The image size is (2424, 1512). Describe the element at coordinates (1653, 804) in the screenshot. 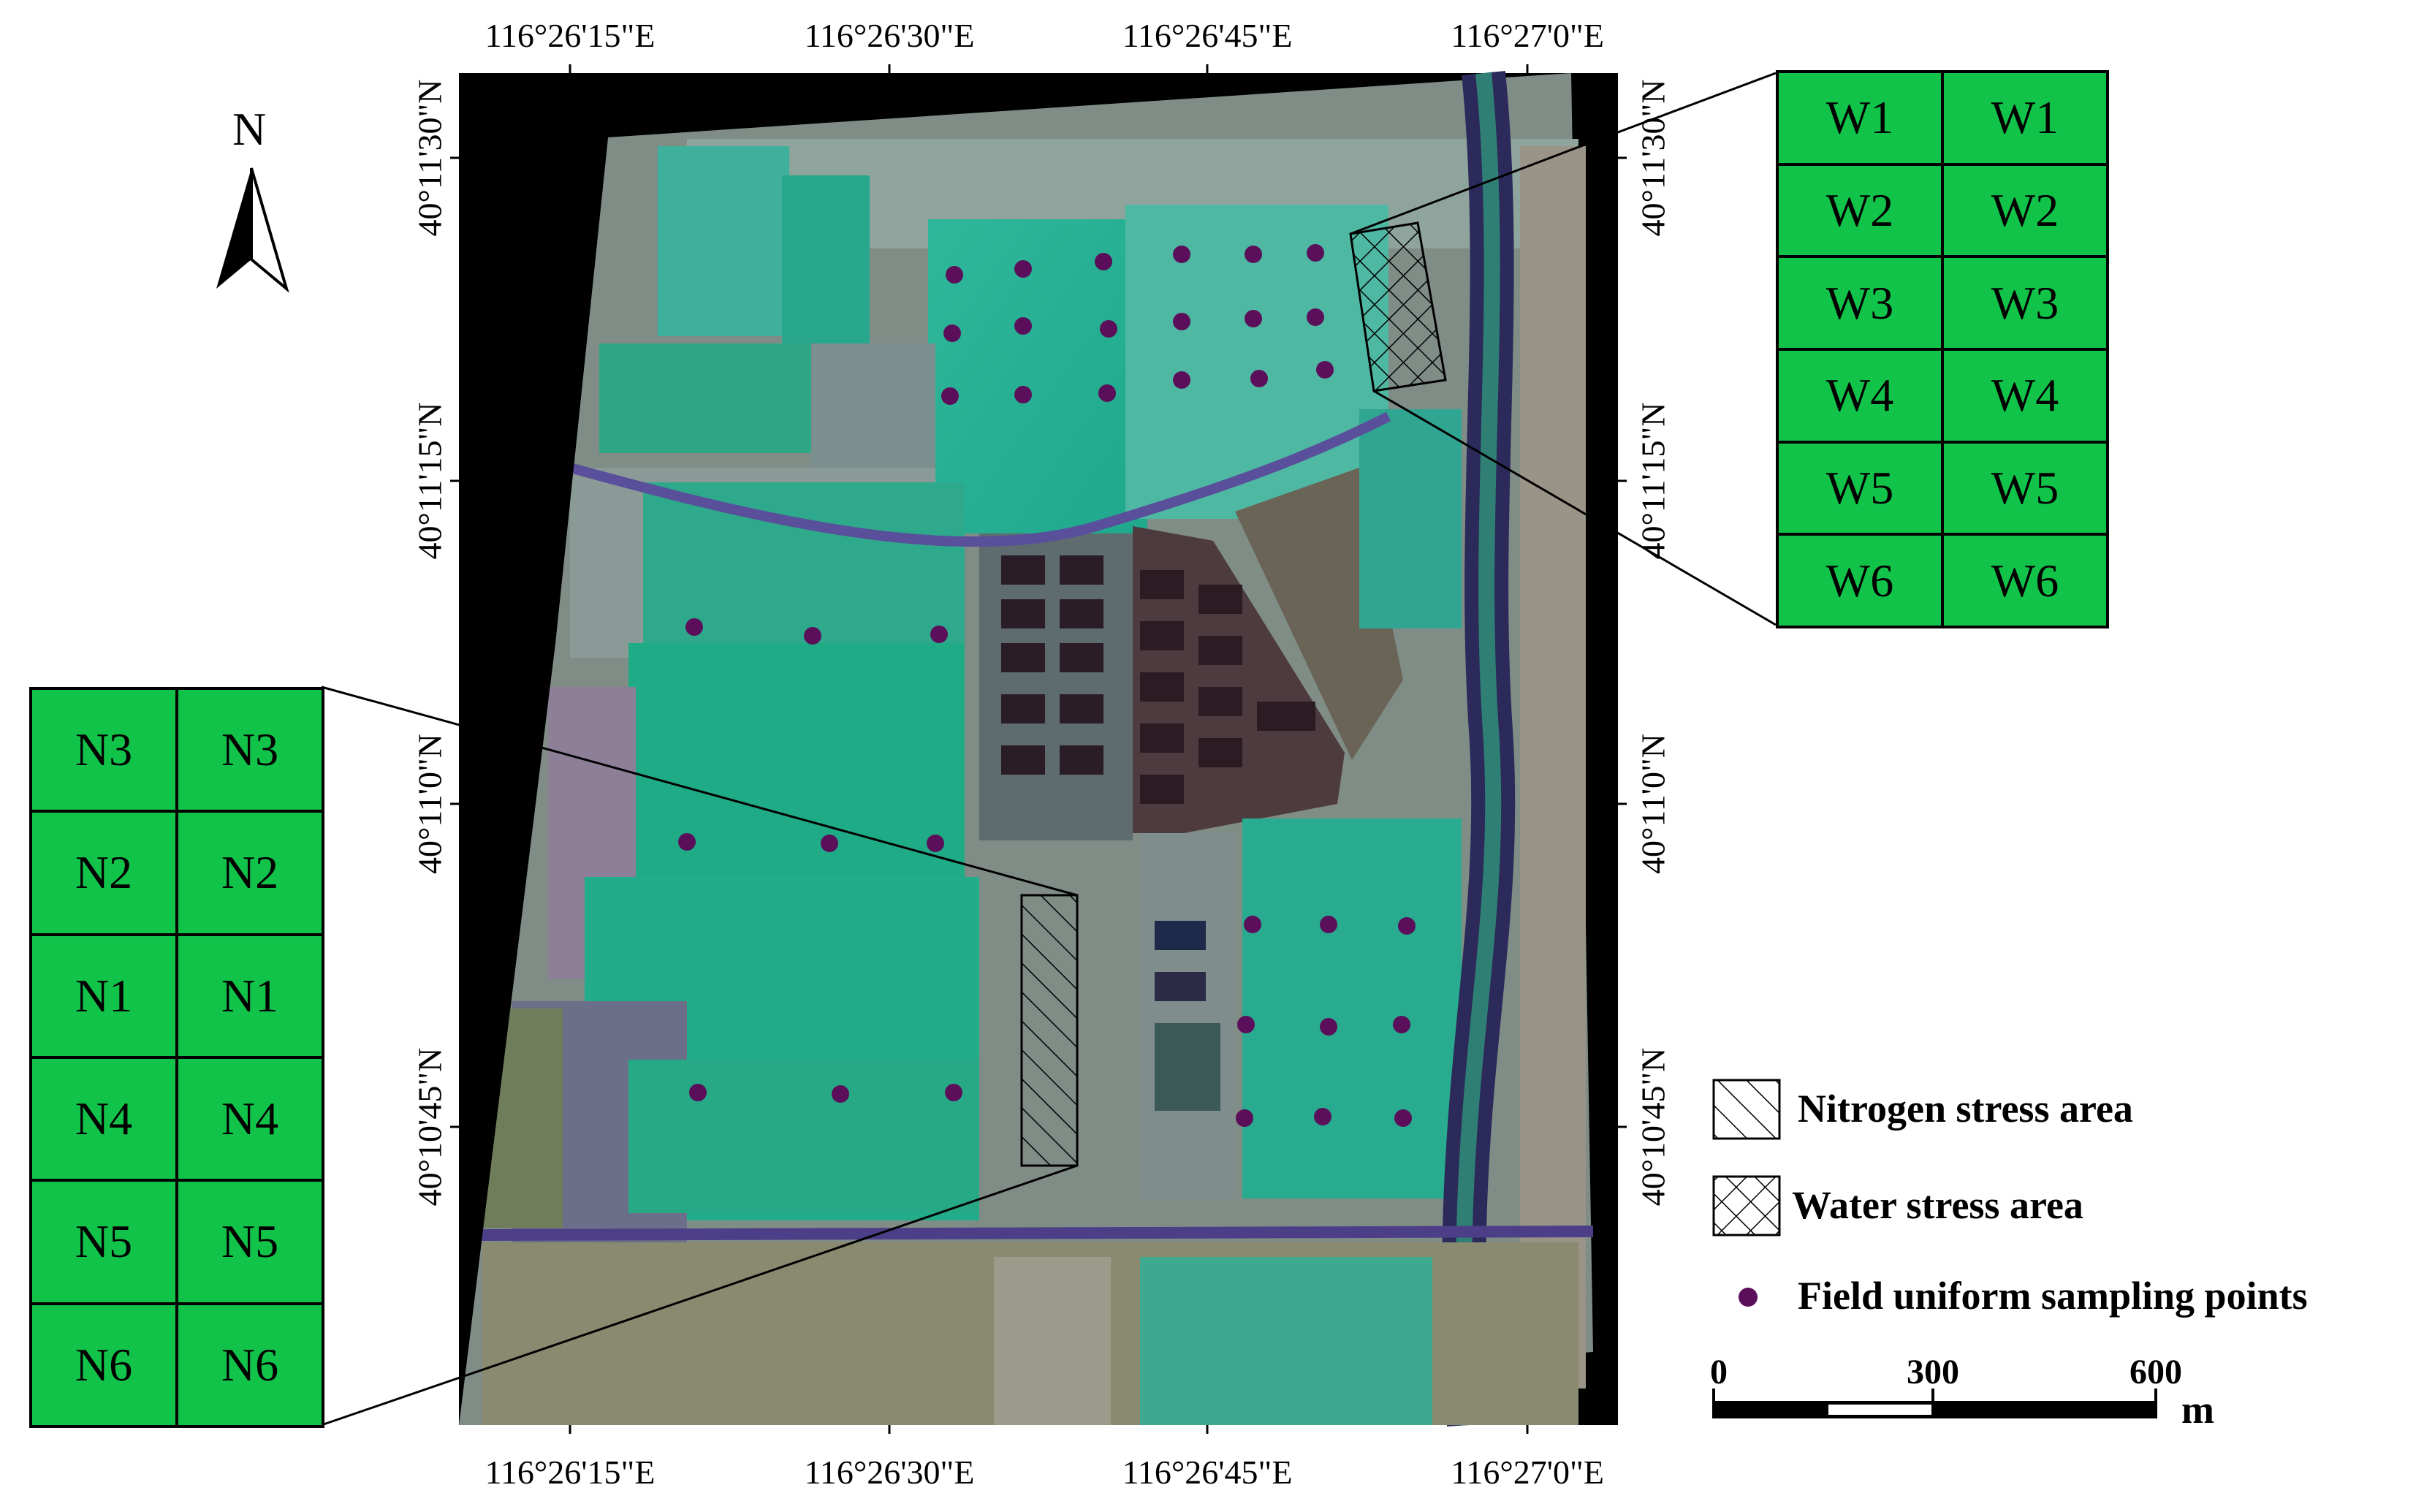

I see `right-lat-label: 40°11'0"N` at that location.